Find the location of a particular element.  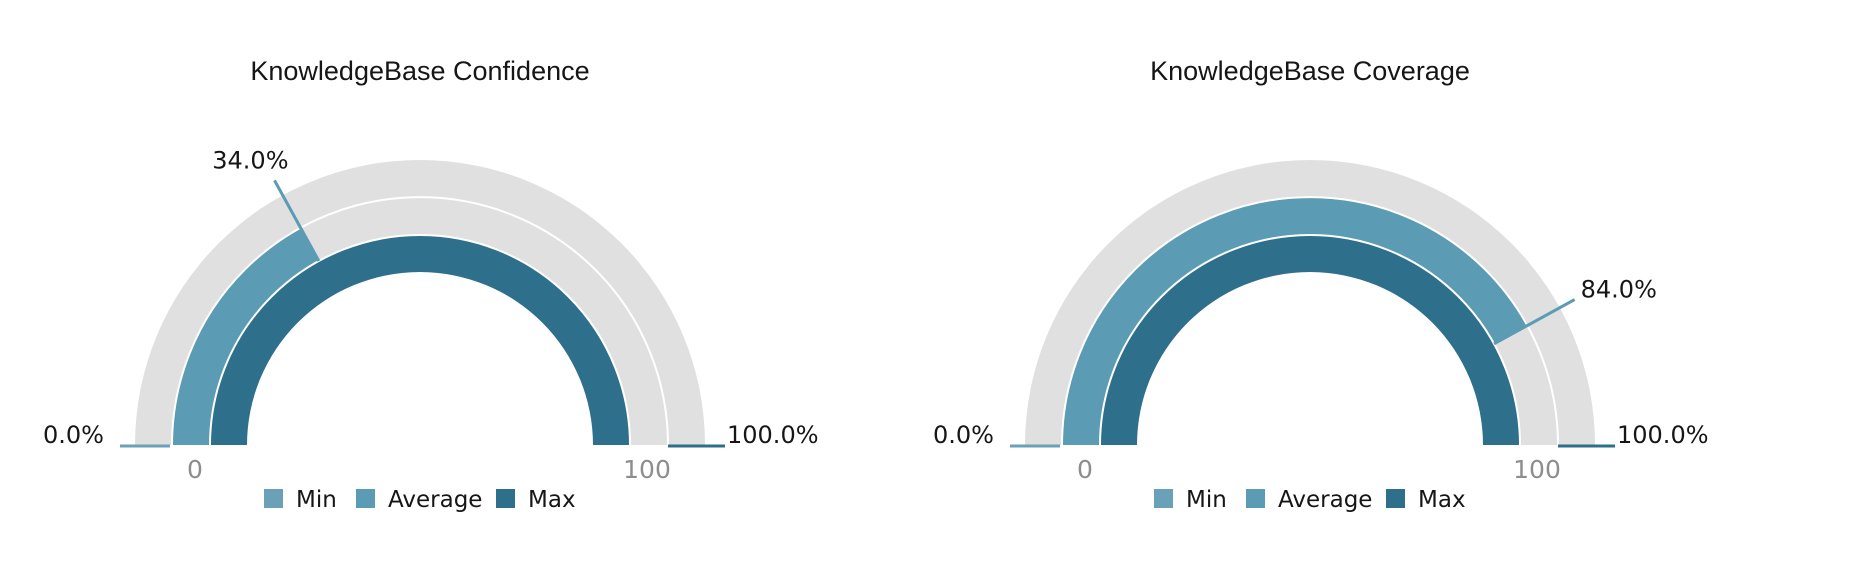

chart-title: KnowledgeBase Confidence is located at coordinates (419, 71).